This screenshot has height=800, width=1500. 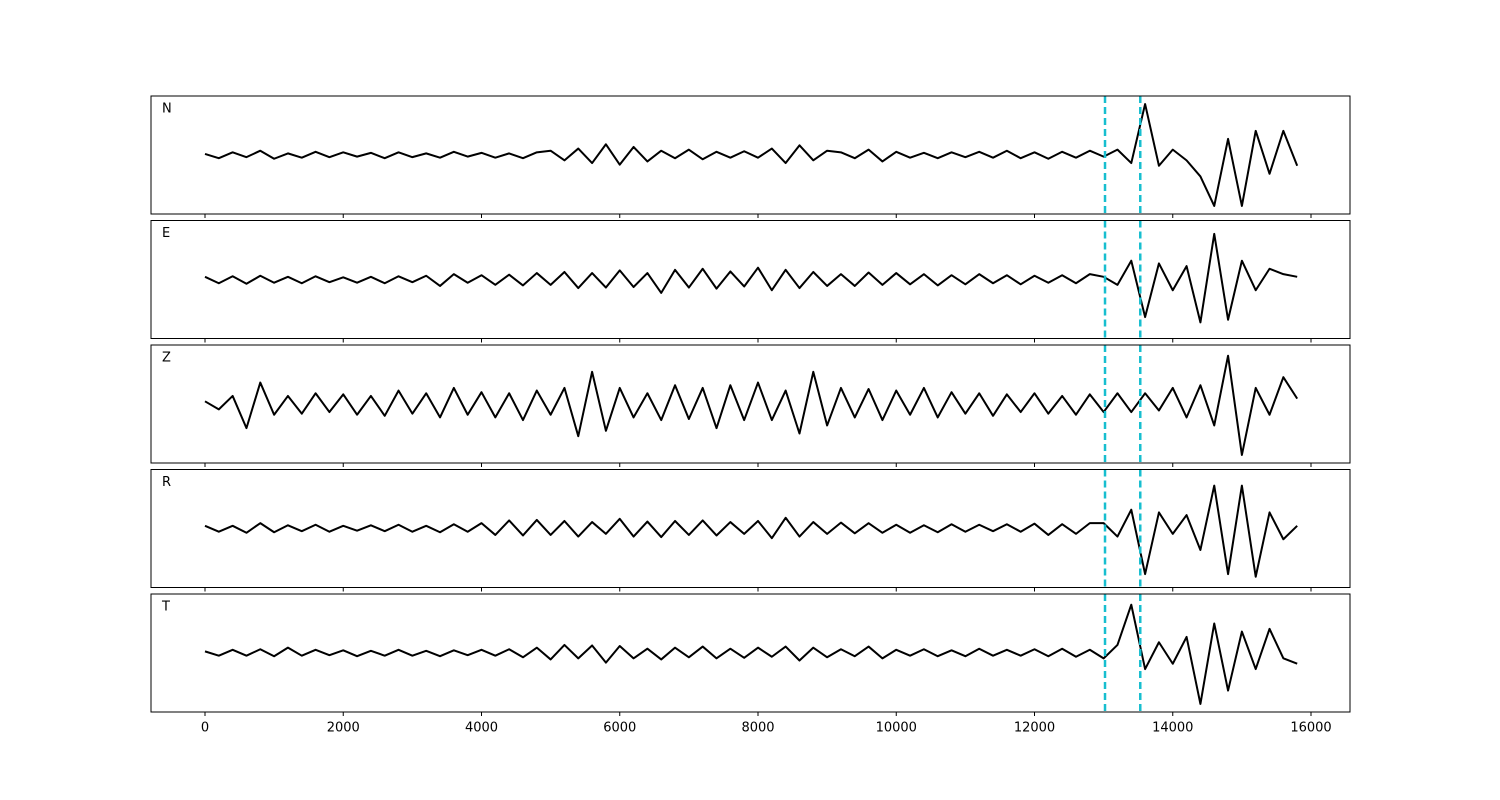 I want to click on trace-label: E, so click(x=166, y=233).